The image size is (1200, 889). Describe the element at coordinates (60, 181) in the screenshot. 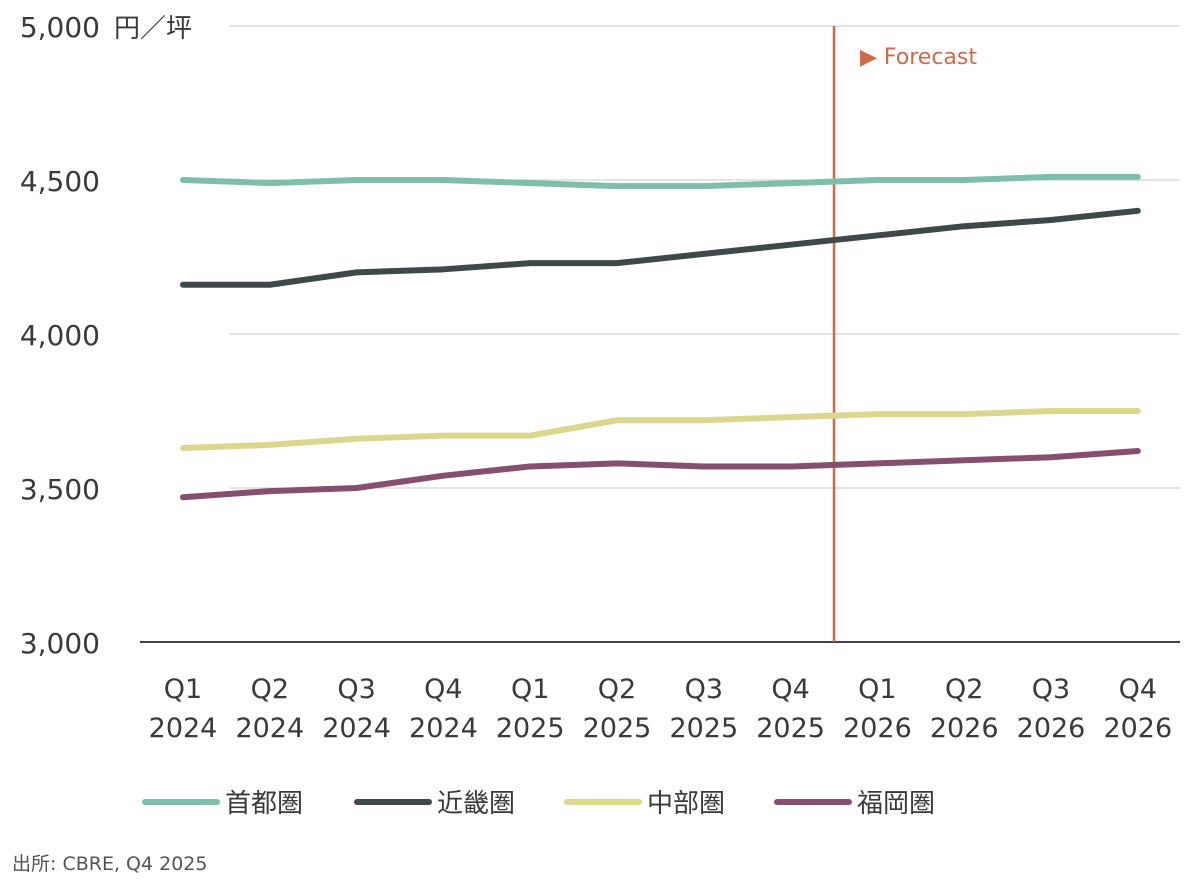

I see `y-tick-label: 4,500` at that location.